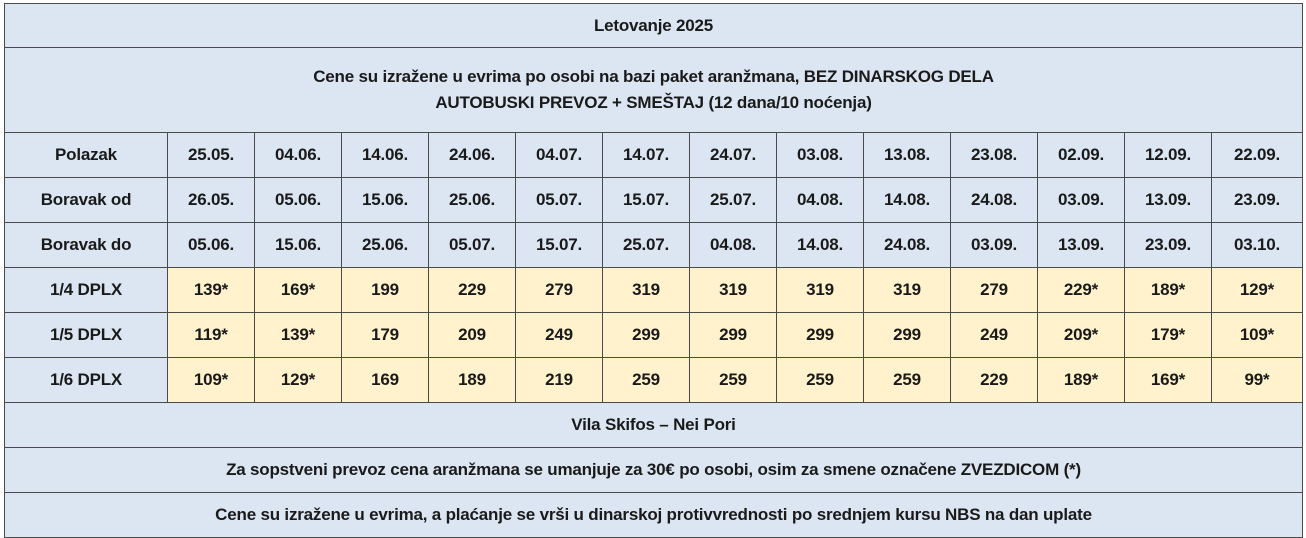  What do you see at coordinates (1257, 380) in the screenshot?
I see `price-cell: 99*` at bounding box center [1257, 380].